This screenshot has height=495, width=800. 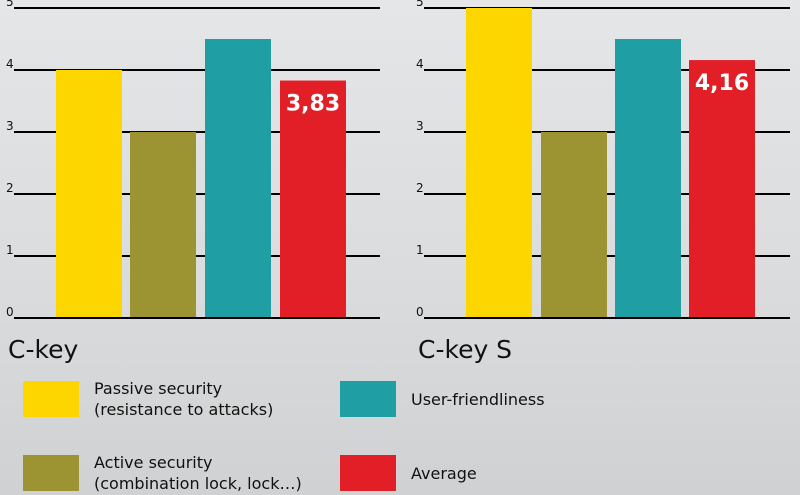 I want to click on legend-label-average: Average, so click(x=444, y=473).